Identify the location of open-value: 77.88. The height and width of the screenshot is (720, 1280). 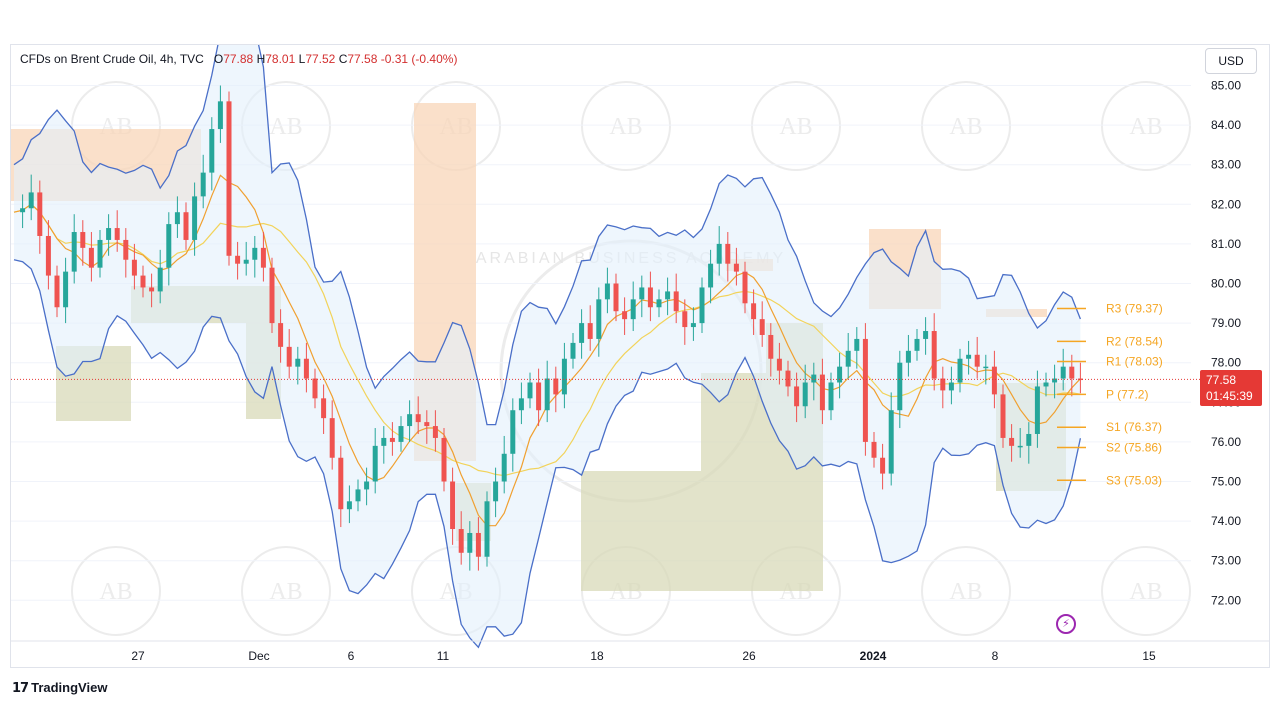
(238, 59).